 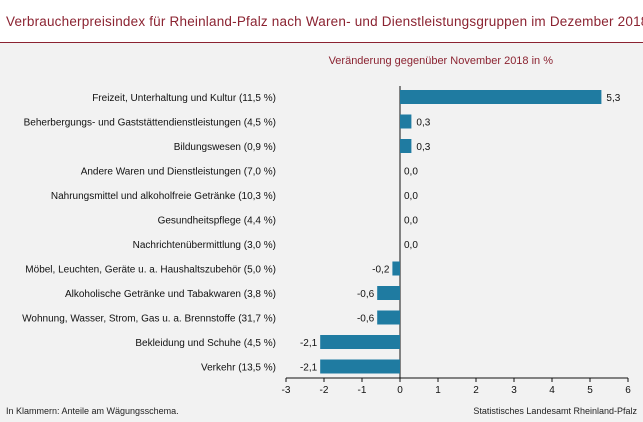 I want to click on category-label: Gesundheitspflege (4,4 %), so click(x=217, y=221).